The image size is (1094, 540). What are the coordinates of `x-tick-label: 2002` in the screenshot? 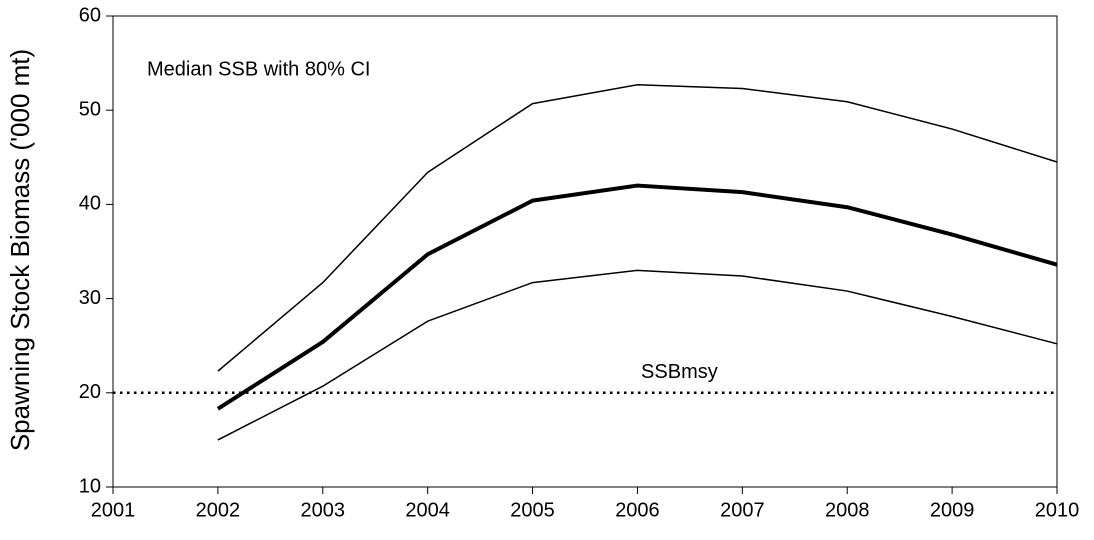 It's located at (218, 510).